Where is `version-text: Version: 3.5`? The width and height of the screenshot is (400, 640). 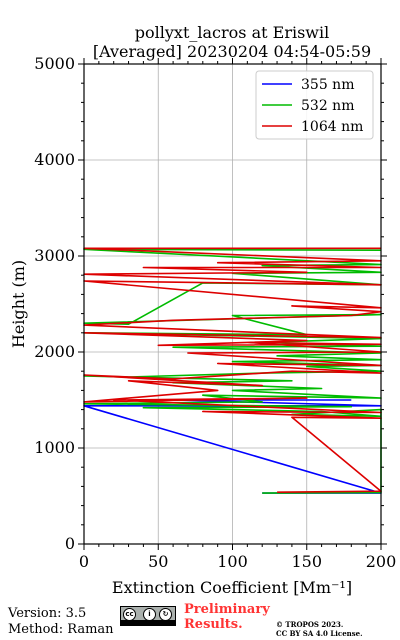
version-text: Version: 3.5 is located at coordinates (47, 613).